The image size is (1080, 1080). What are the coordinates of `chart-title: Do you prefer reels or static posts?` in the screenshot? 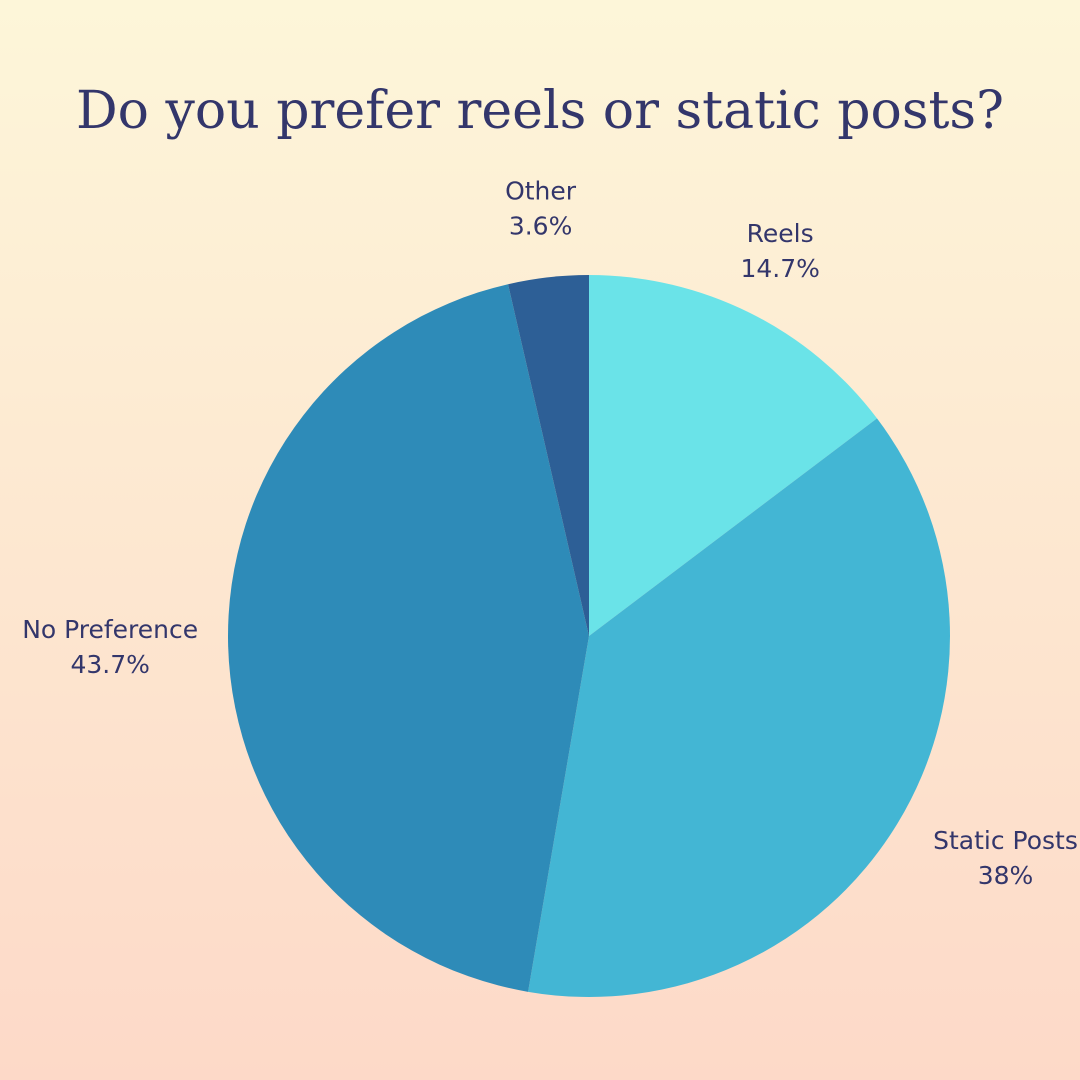 It's located at (540, 111).